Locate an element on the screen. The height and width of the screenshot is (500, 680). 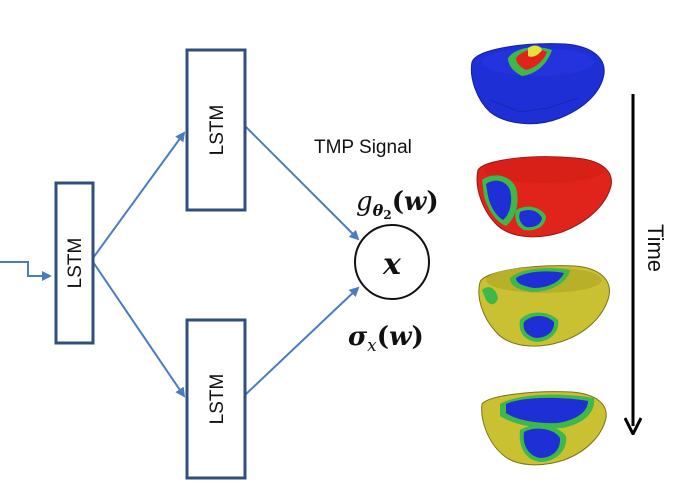
arrow-top-to-output is located at coordinates (302, 183).